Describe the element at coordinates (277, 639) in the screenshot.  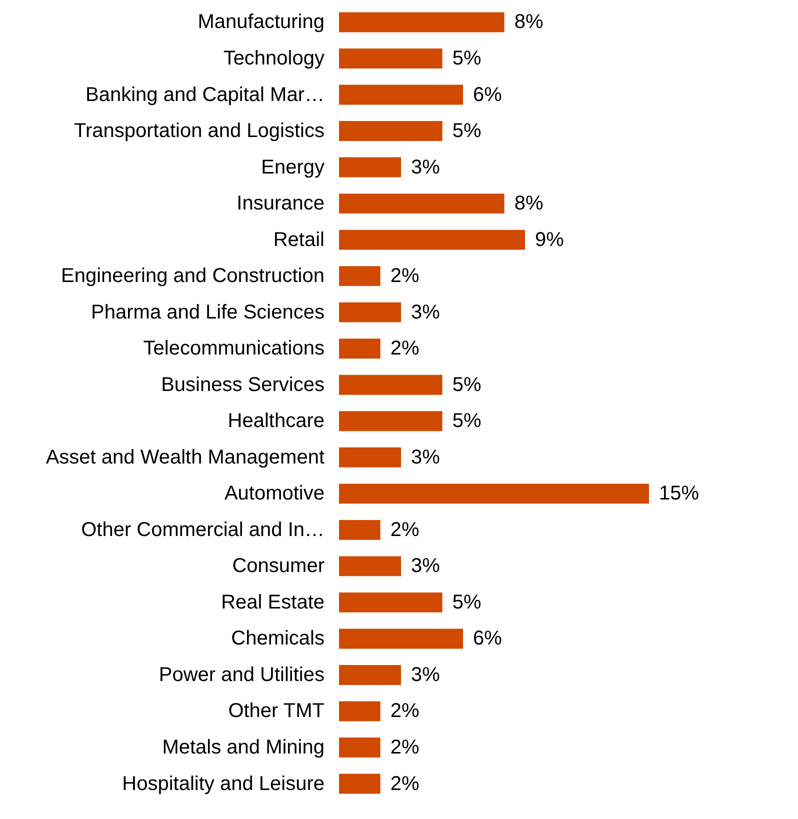
I see `y-tick-label: Chemicals` at that location.